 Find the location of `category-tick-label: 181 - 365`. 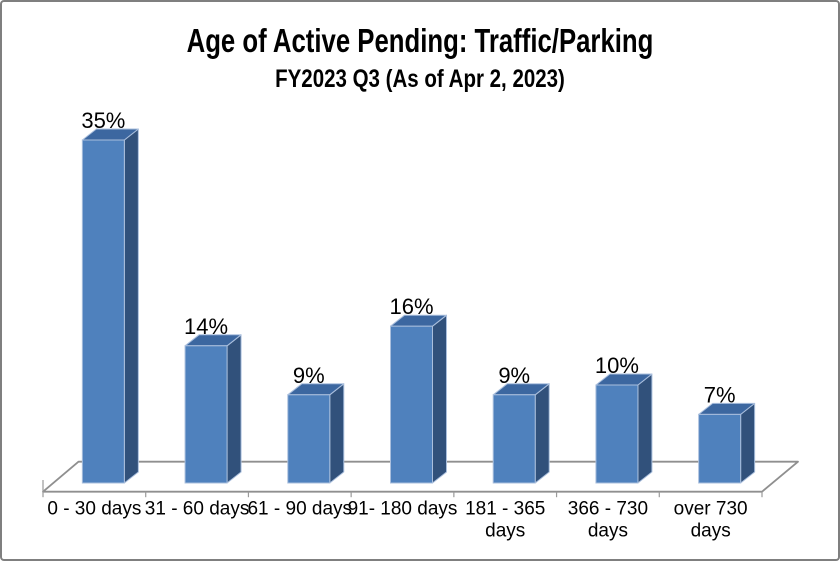

category-tick-label: 181 - 365 is located at coordinates (505, 509).